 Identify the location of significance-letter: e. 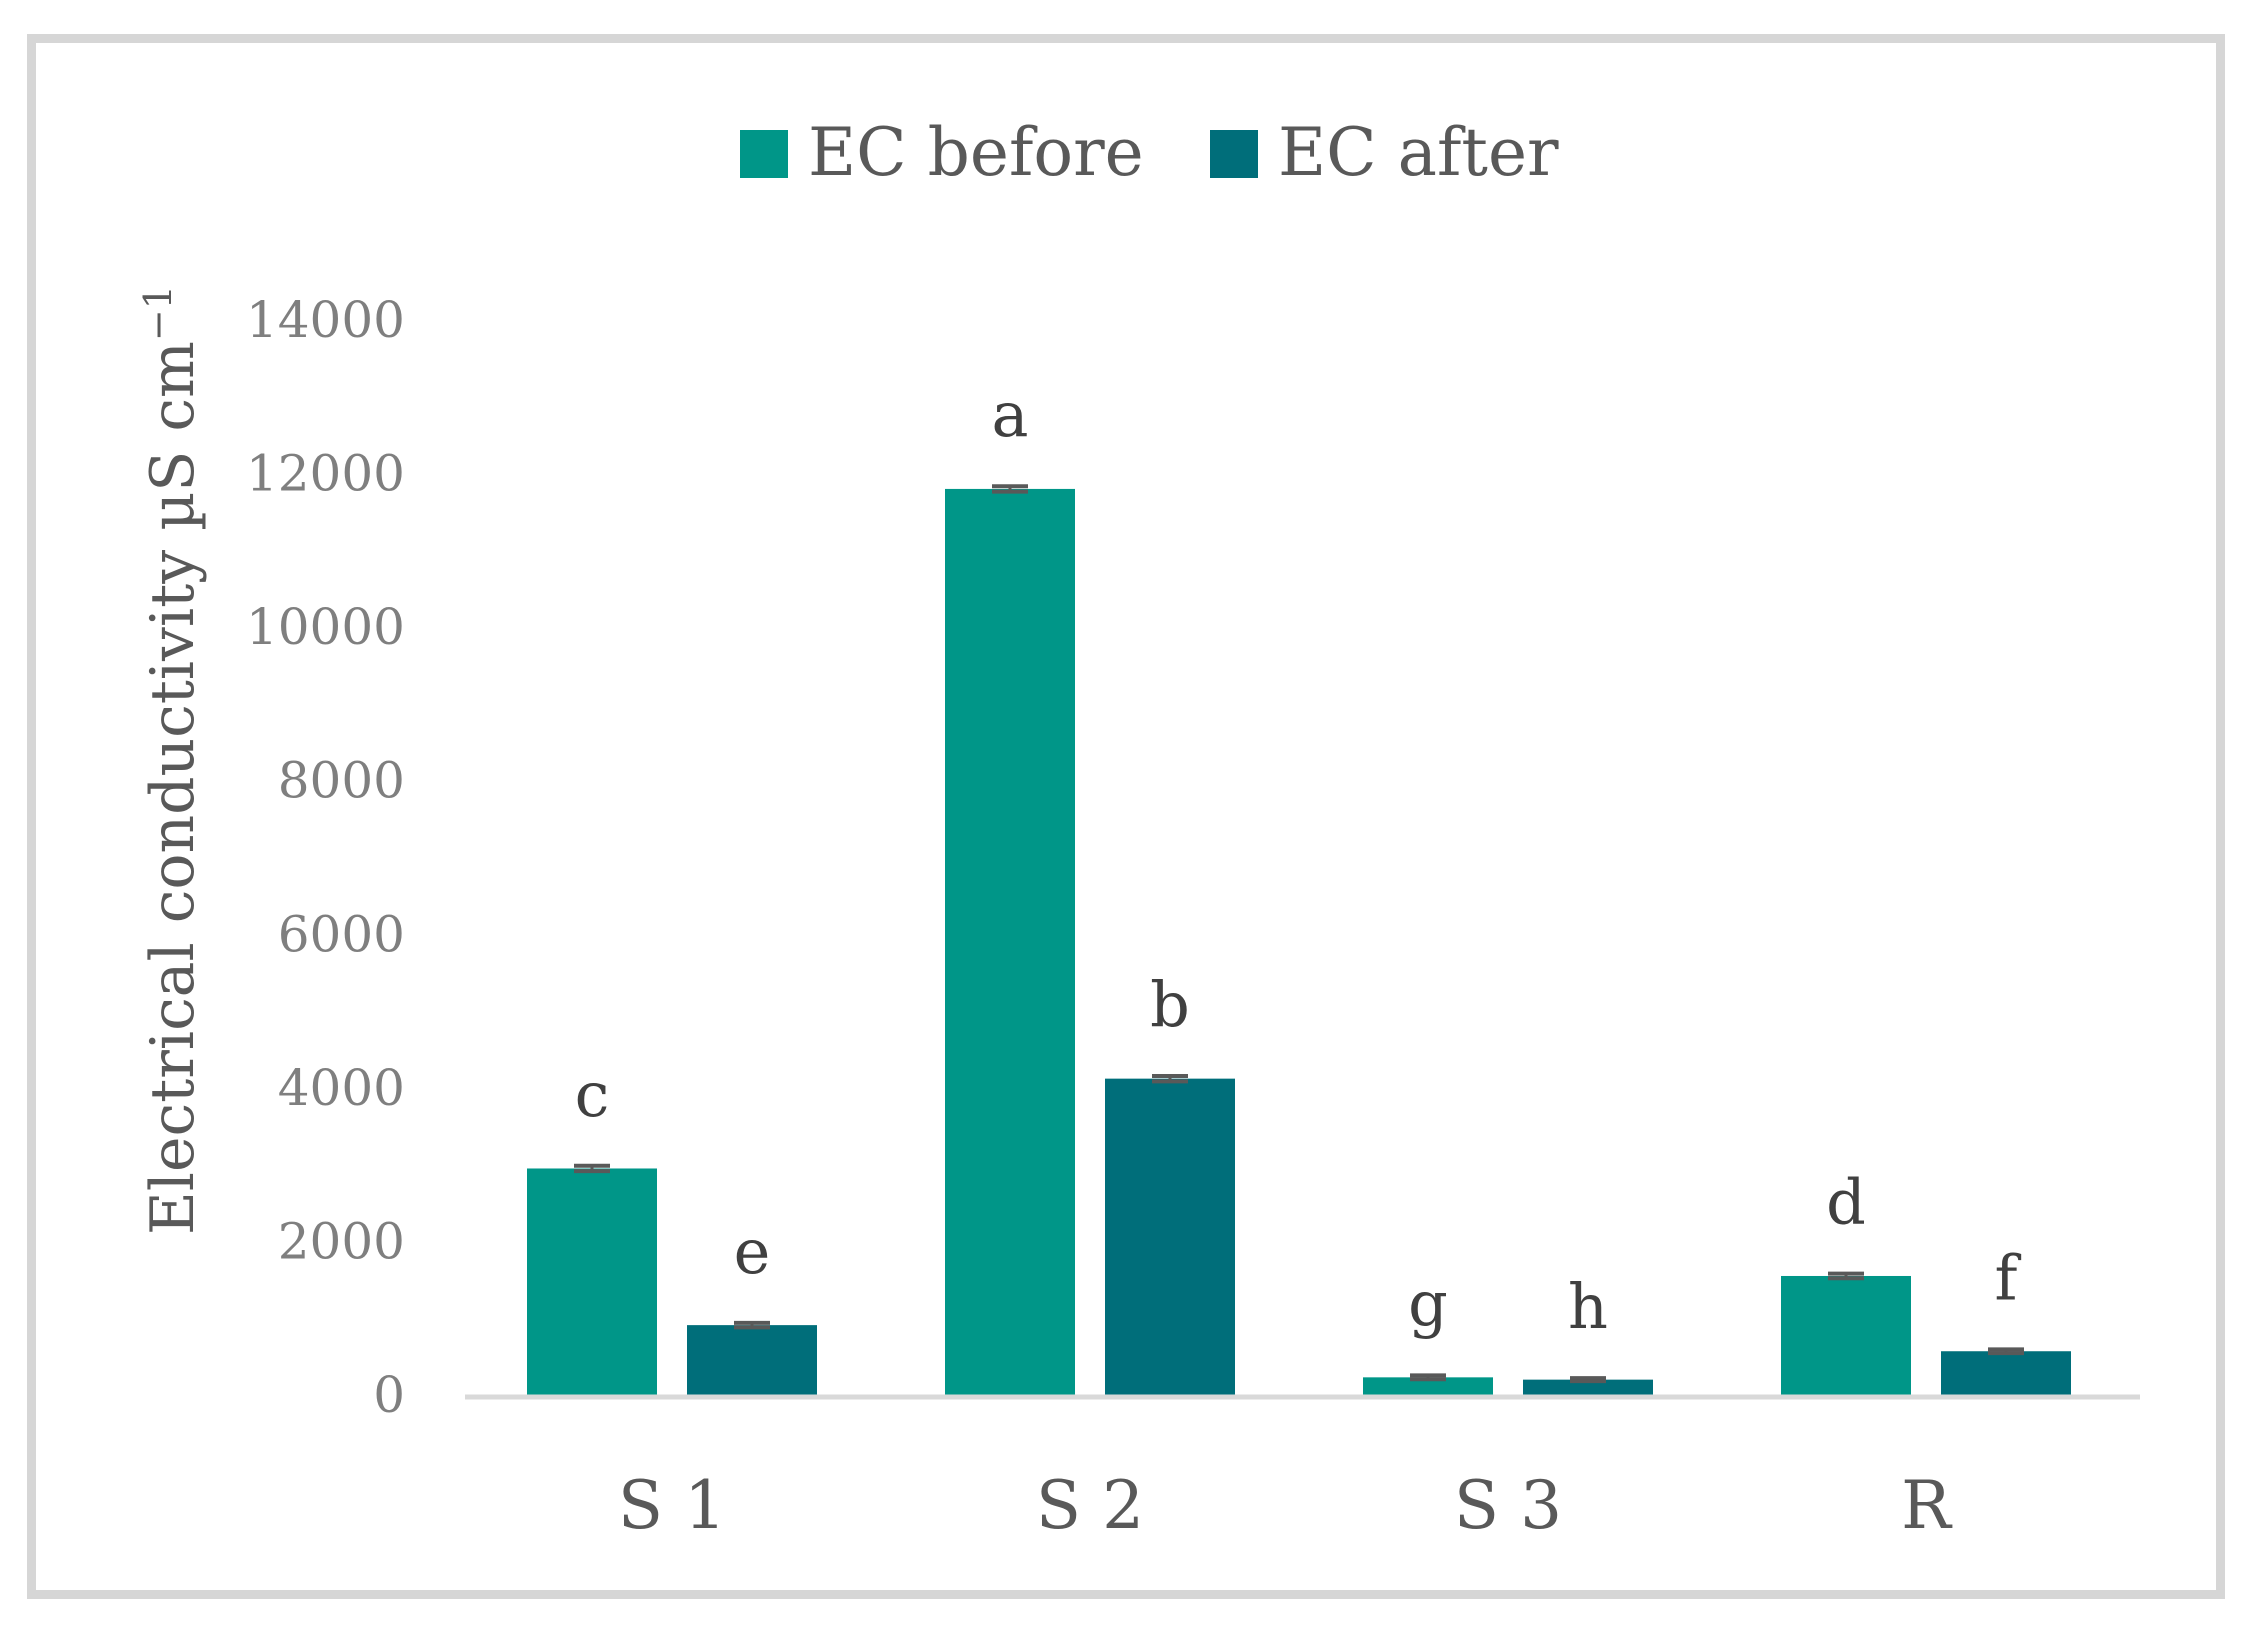
(752, 1251).